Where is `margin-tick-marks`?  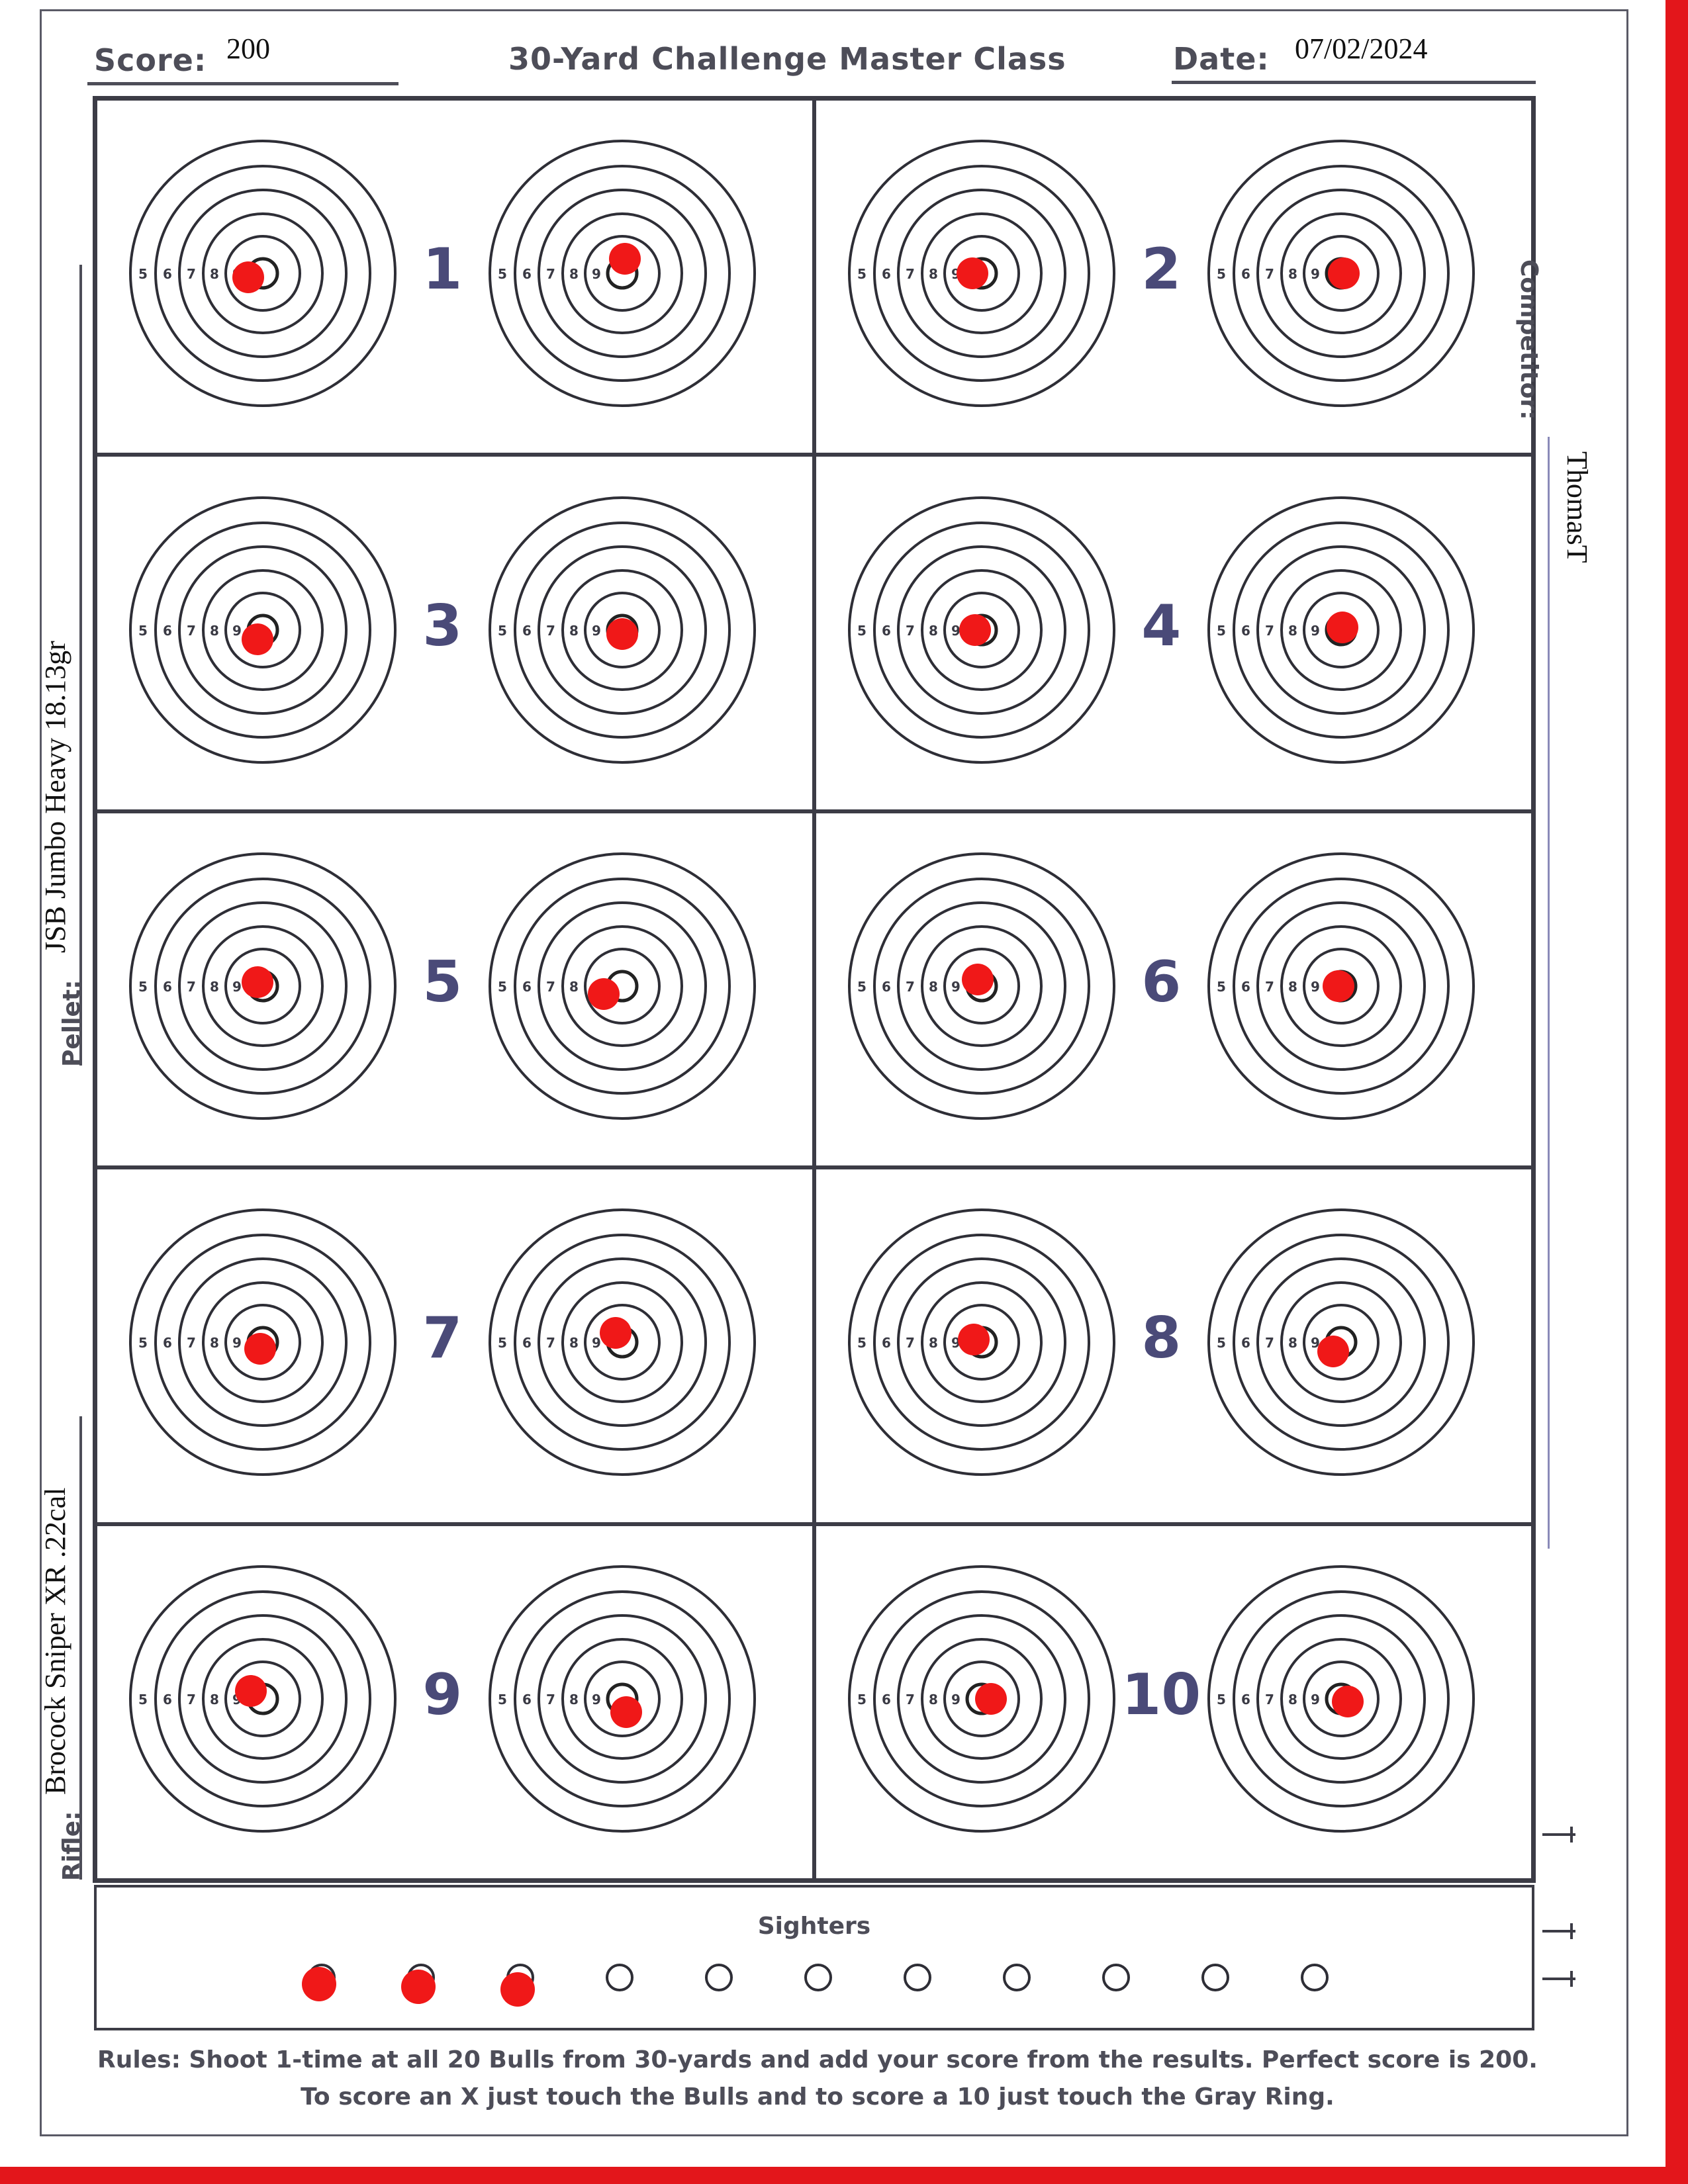 margin-tick-marks is located at coordinates (1558, 1907).